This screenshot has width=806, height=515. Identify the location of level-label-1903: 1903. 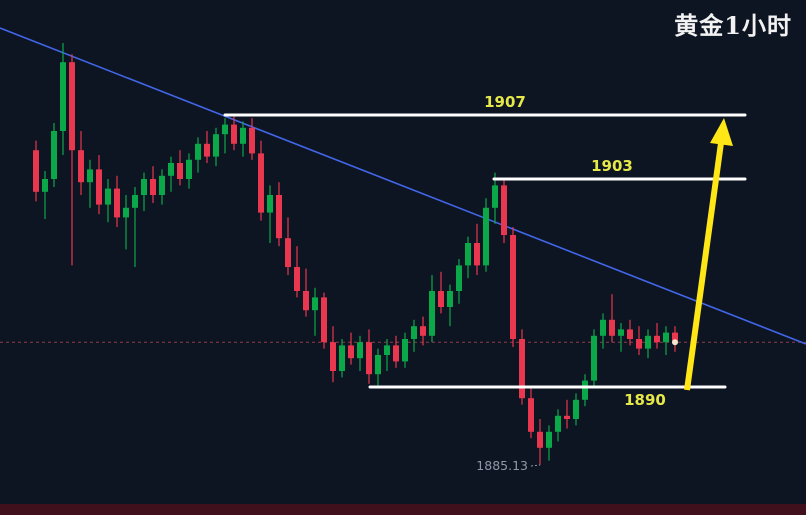
(612, 166).